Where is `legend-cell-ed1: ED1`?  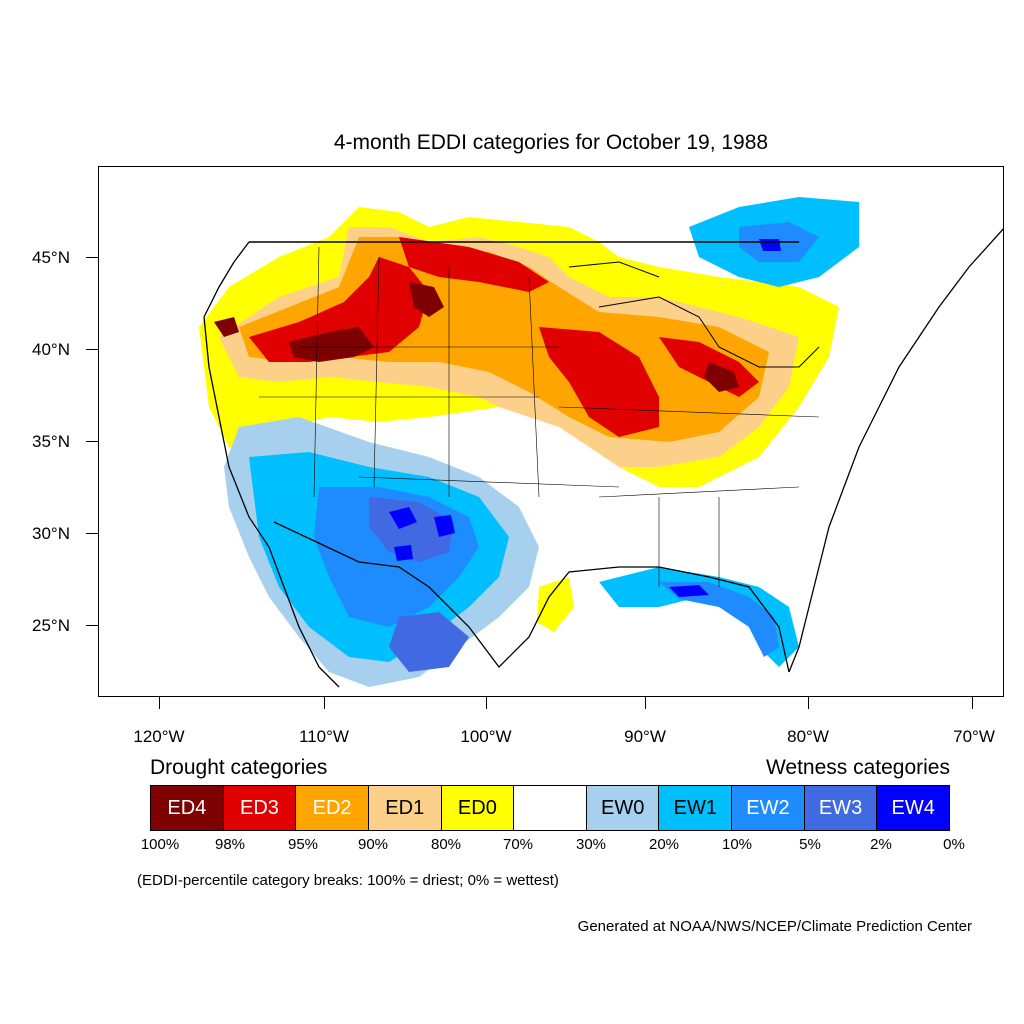
legend-cell-ed1: ED1 is located at coordinates (405, 808).